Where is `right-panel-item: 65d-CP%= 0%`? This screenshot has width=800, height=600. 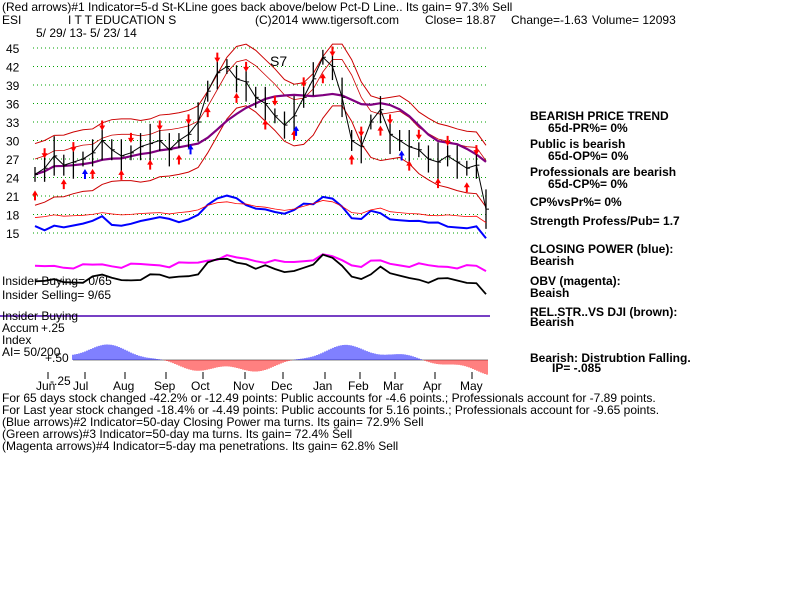
right-panel-item: 65d-CP%= 0% is located at coordinates (588, 184).